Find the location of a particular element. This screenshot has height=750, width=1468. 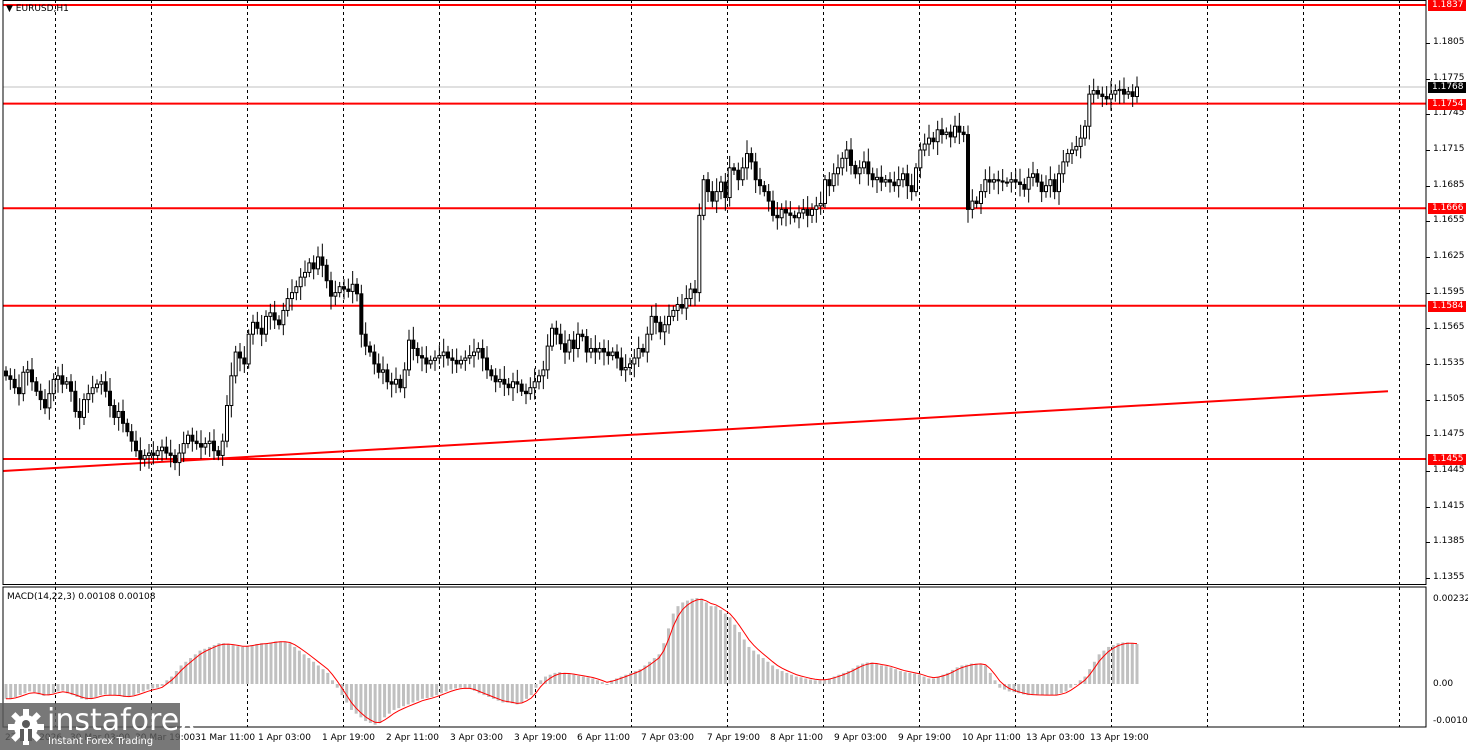

brand-tagline: Instant Forex Trading is located at coordinates (101, 741).